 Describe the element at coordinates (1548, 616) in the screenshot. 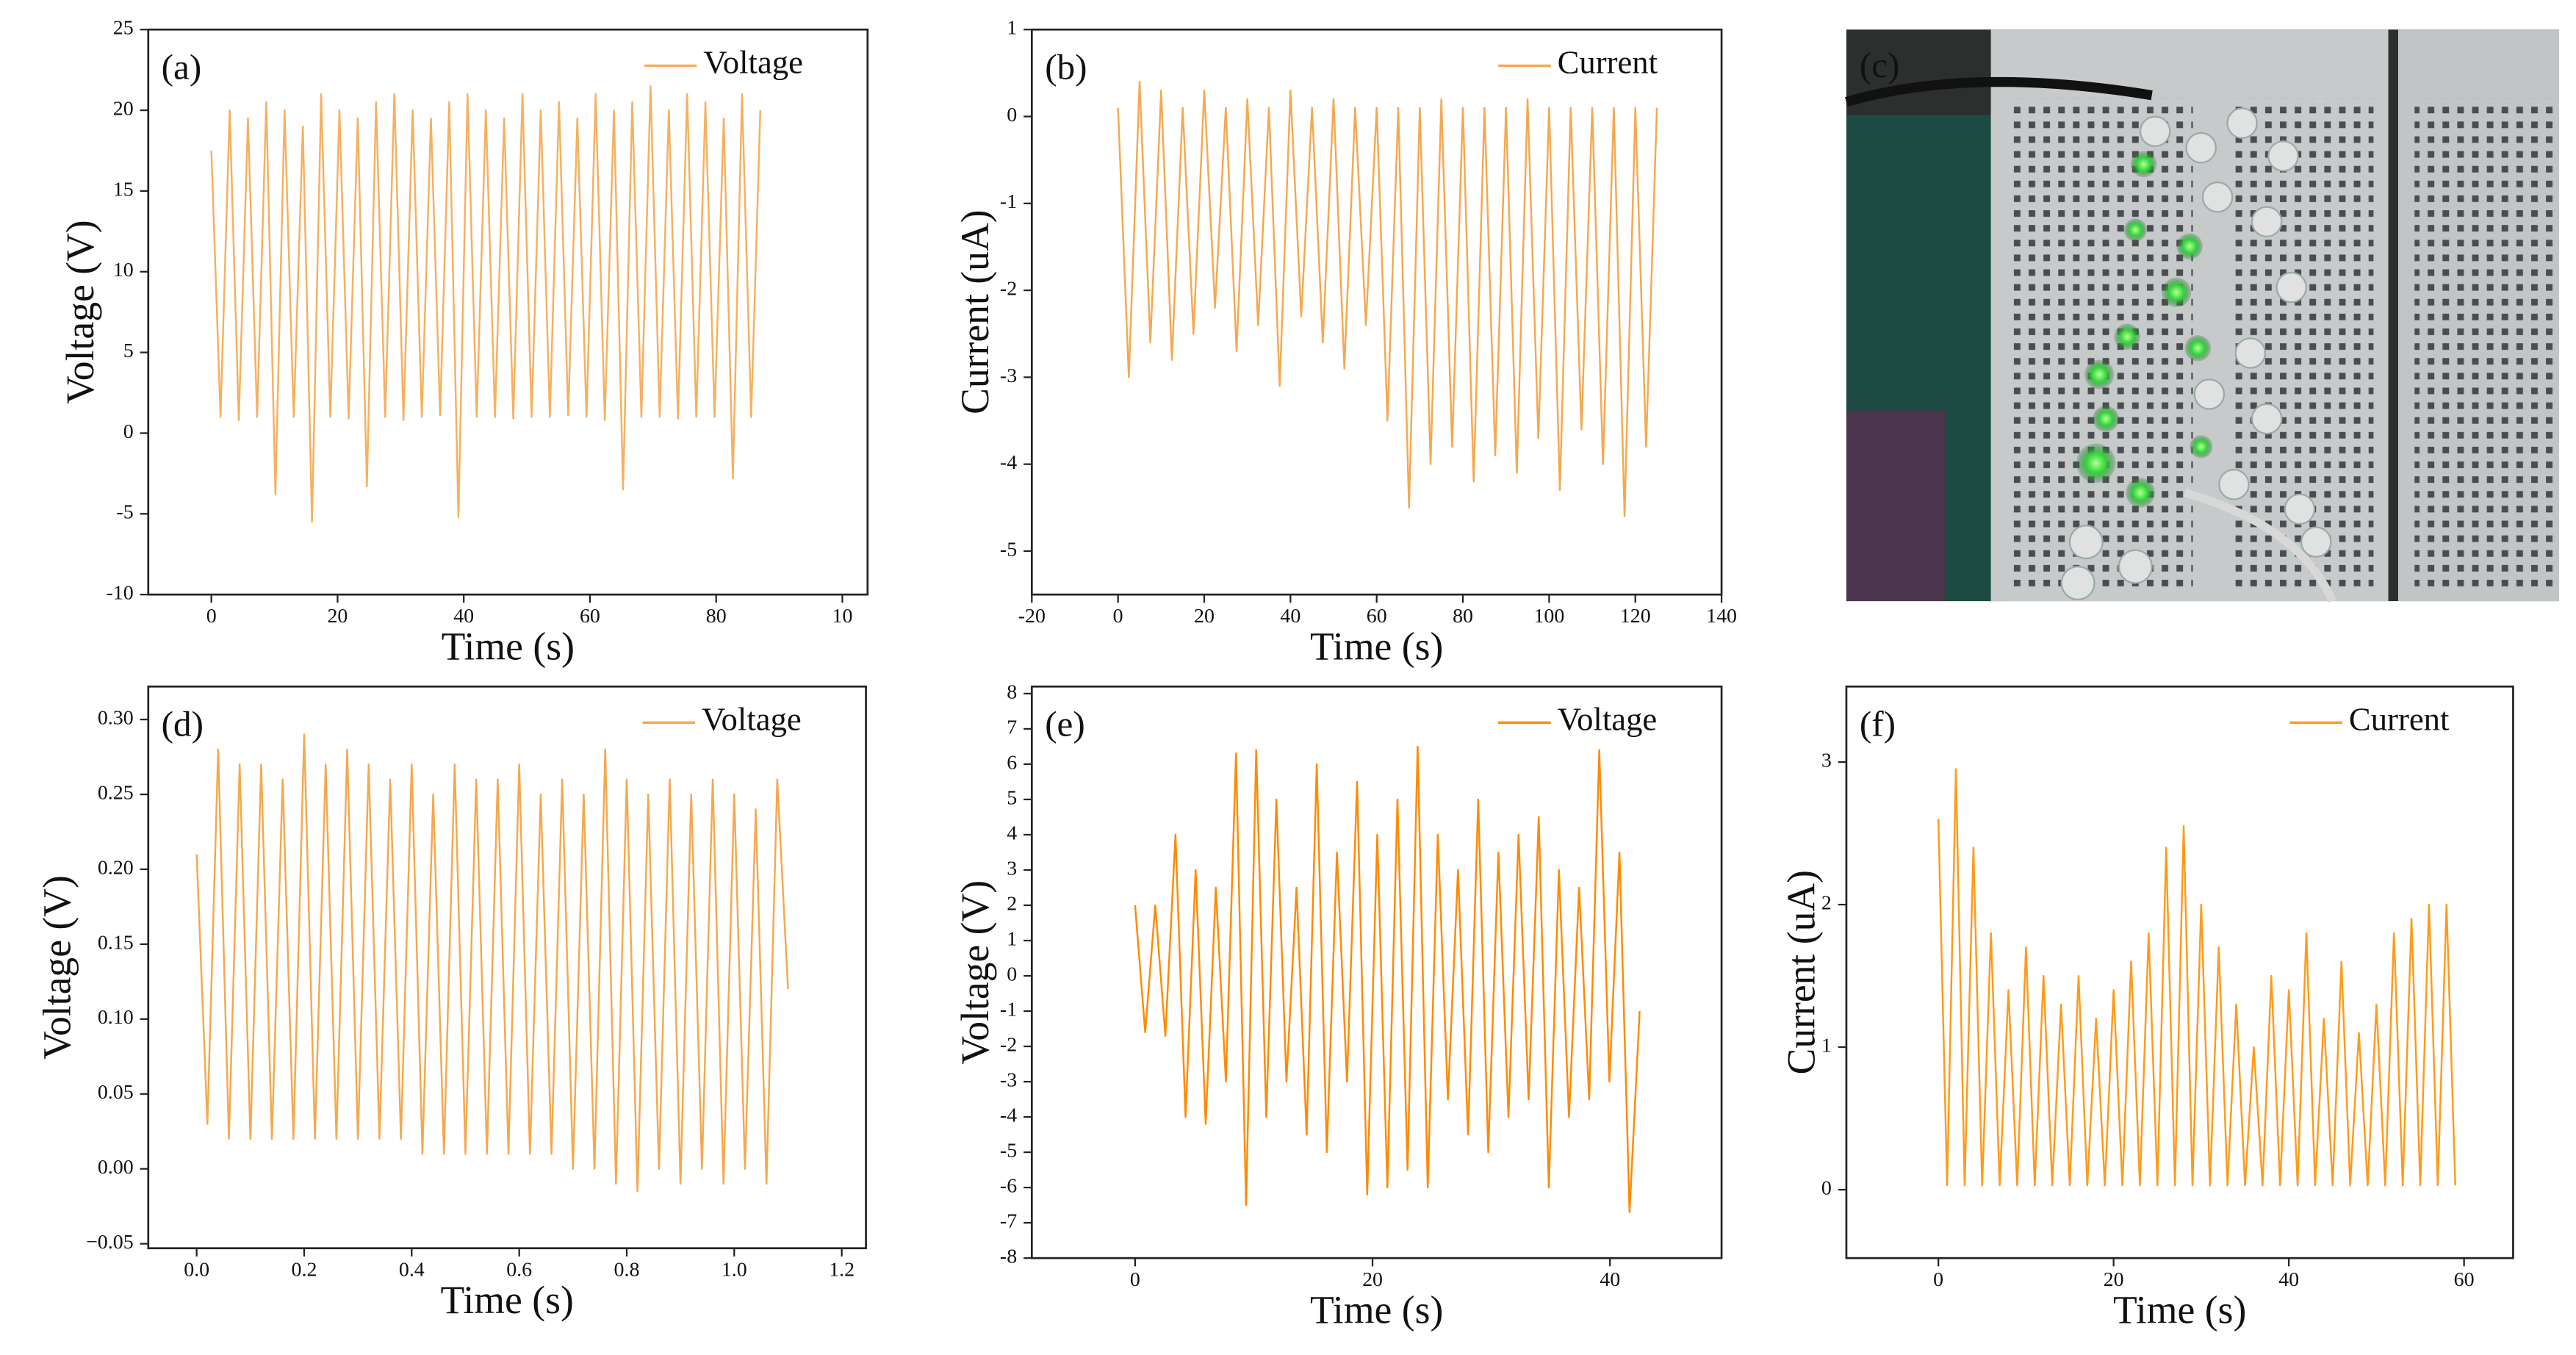

I see `x-tick-label: 100` at that location.